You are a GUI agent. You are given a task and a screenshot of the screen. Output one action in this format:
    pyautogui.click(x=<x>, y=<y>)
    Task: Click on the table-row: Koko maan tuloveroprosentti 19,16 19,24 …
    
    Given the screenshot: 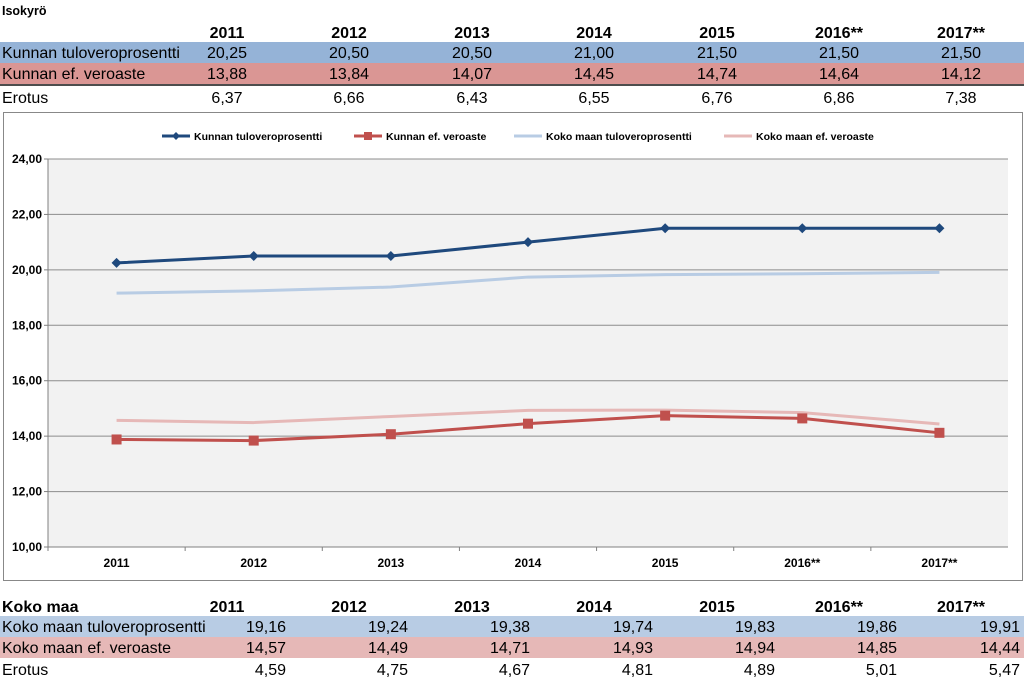 What is the action you would take?
    pyautogui.click(x=512, y=626)
    